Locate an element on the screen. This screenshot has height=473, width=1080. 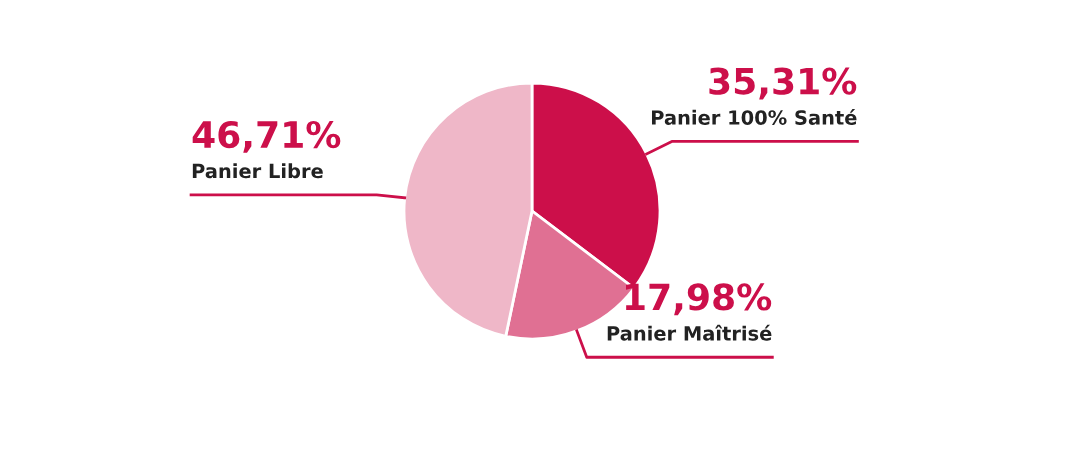
data-label: 17,98% is located at coordinates (699, 299).